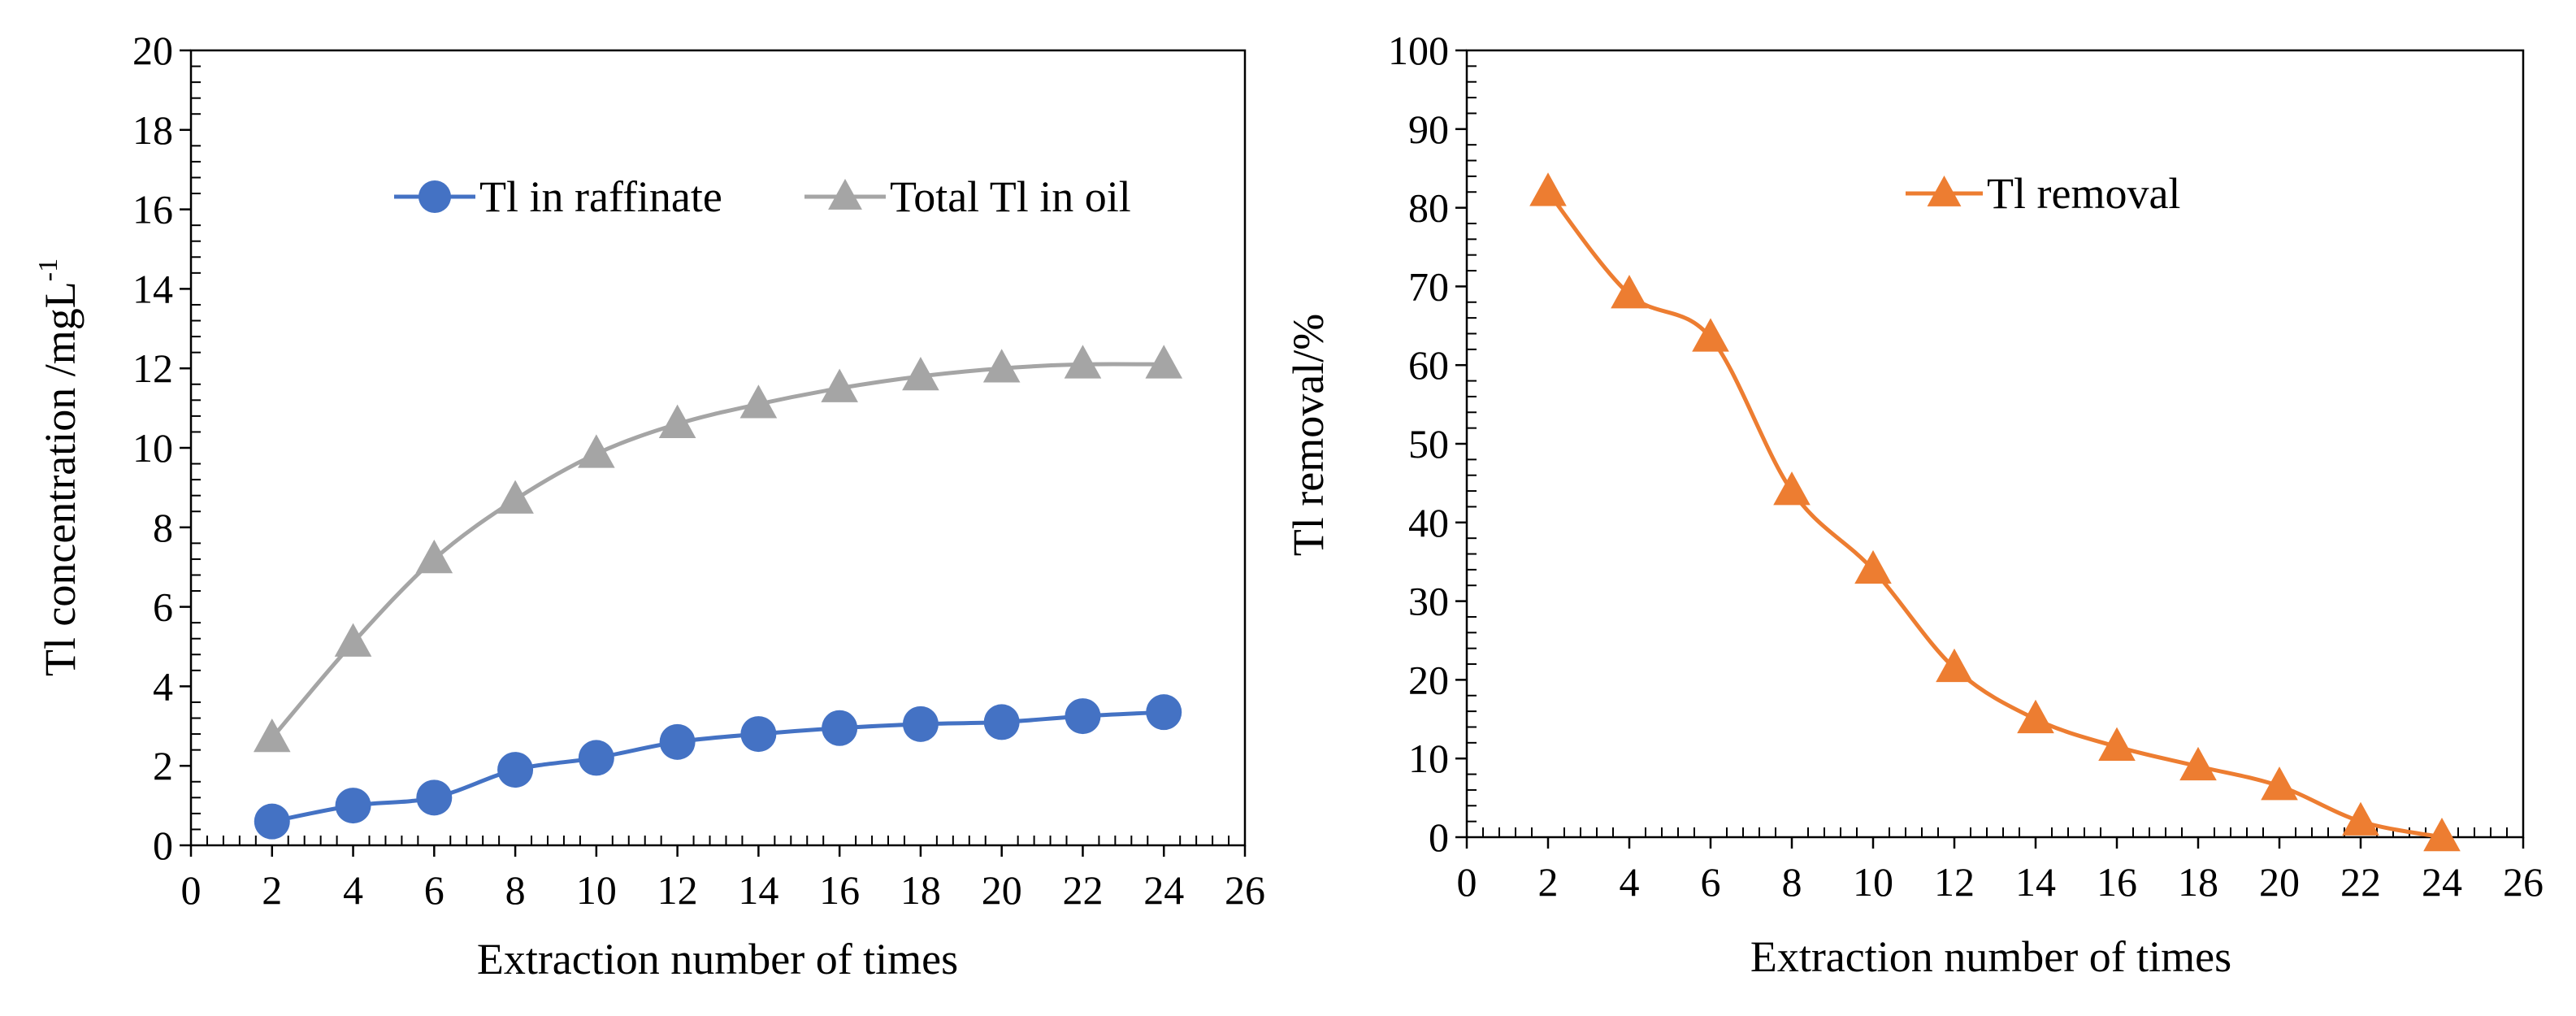 The width and height of the screenshot is (2576, 1016). Describe the element at coordinates (1428, 208) in the screenshot. I see `y-tick-label: 80` at that location.